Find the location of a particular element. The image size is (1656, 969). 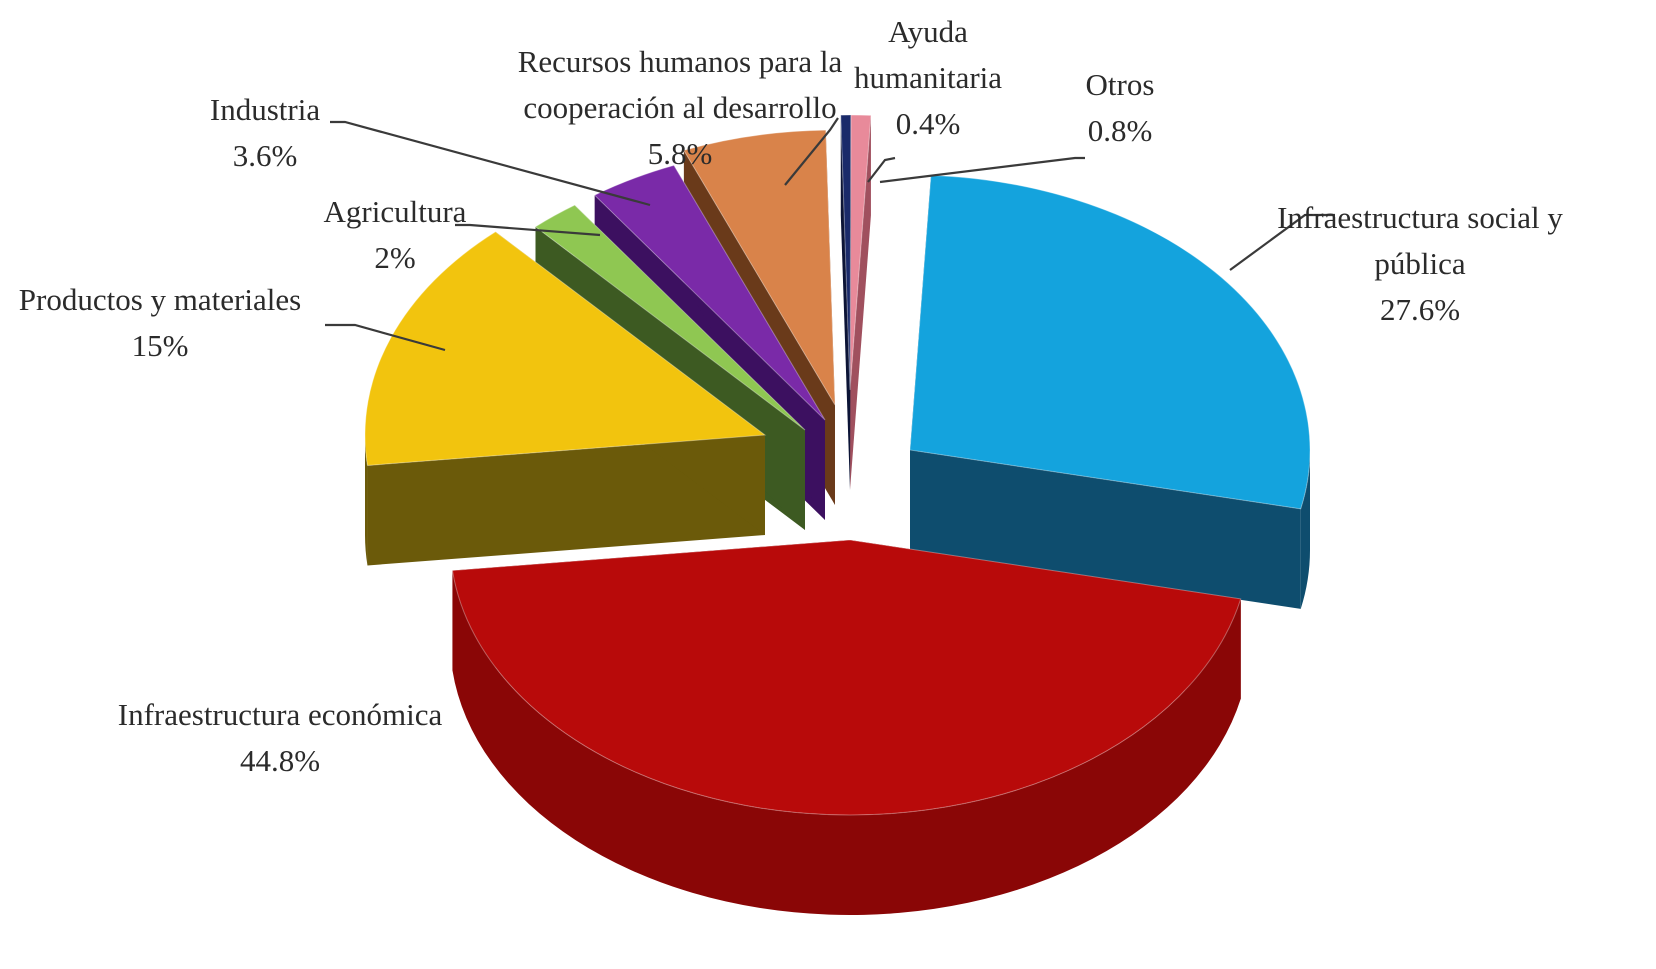

slice-name-label: Agricultura is located at coordinates (395, 211).